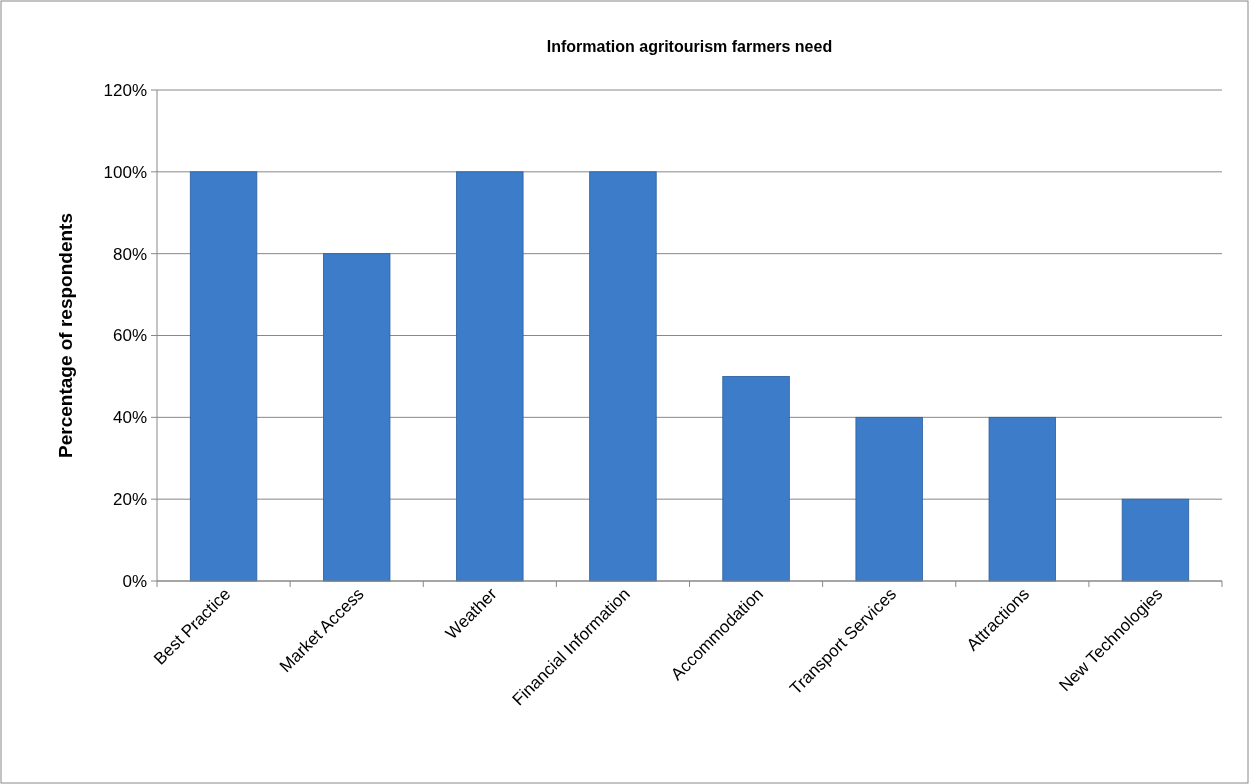 Image resolution: width=1249 pixels, height=784 pixels. Describe the element at coordinates (129, 418) in the screenshot. I see `y-tick-label: 40%` at that location.